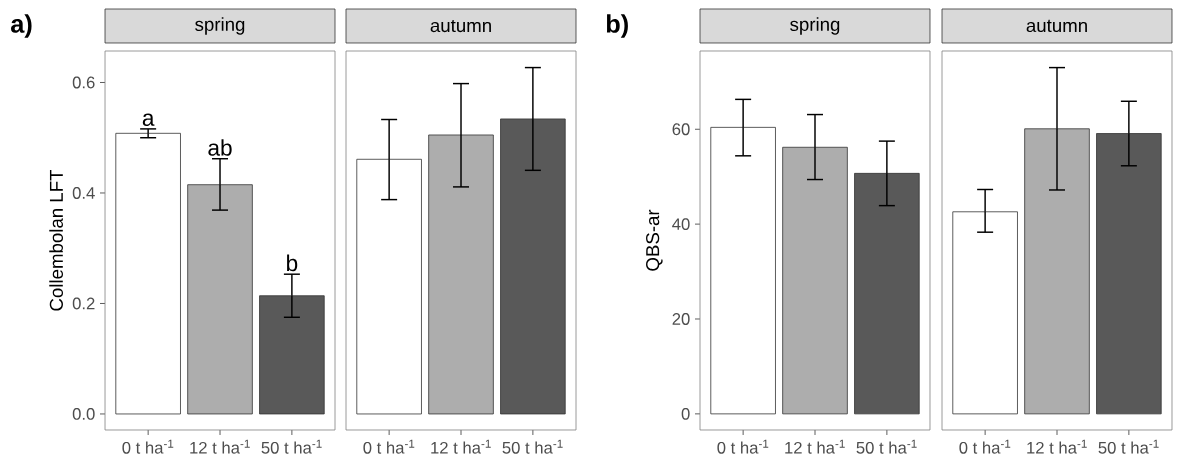  Describe the element at coordinates (681, 129) in the screenshot. I see `y-tick-label: 60` at that location.